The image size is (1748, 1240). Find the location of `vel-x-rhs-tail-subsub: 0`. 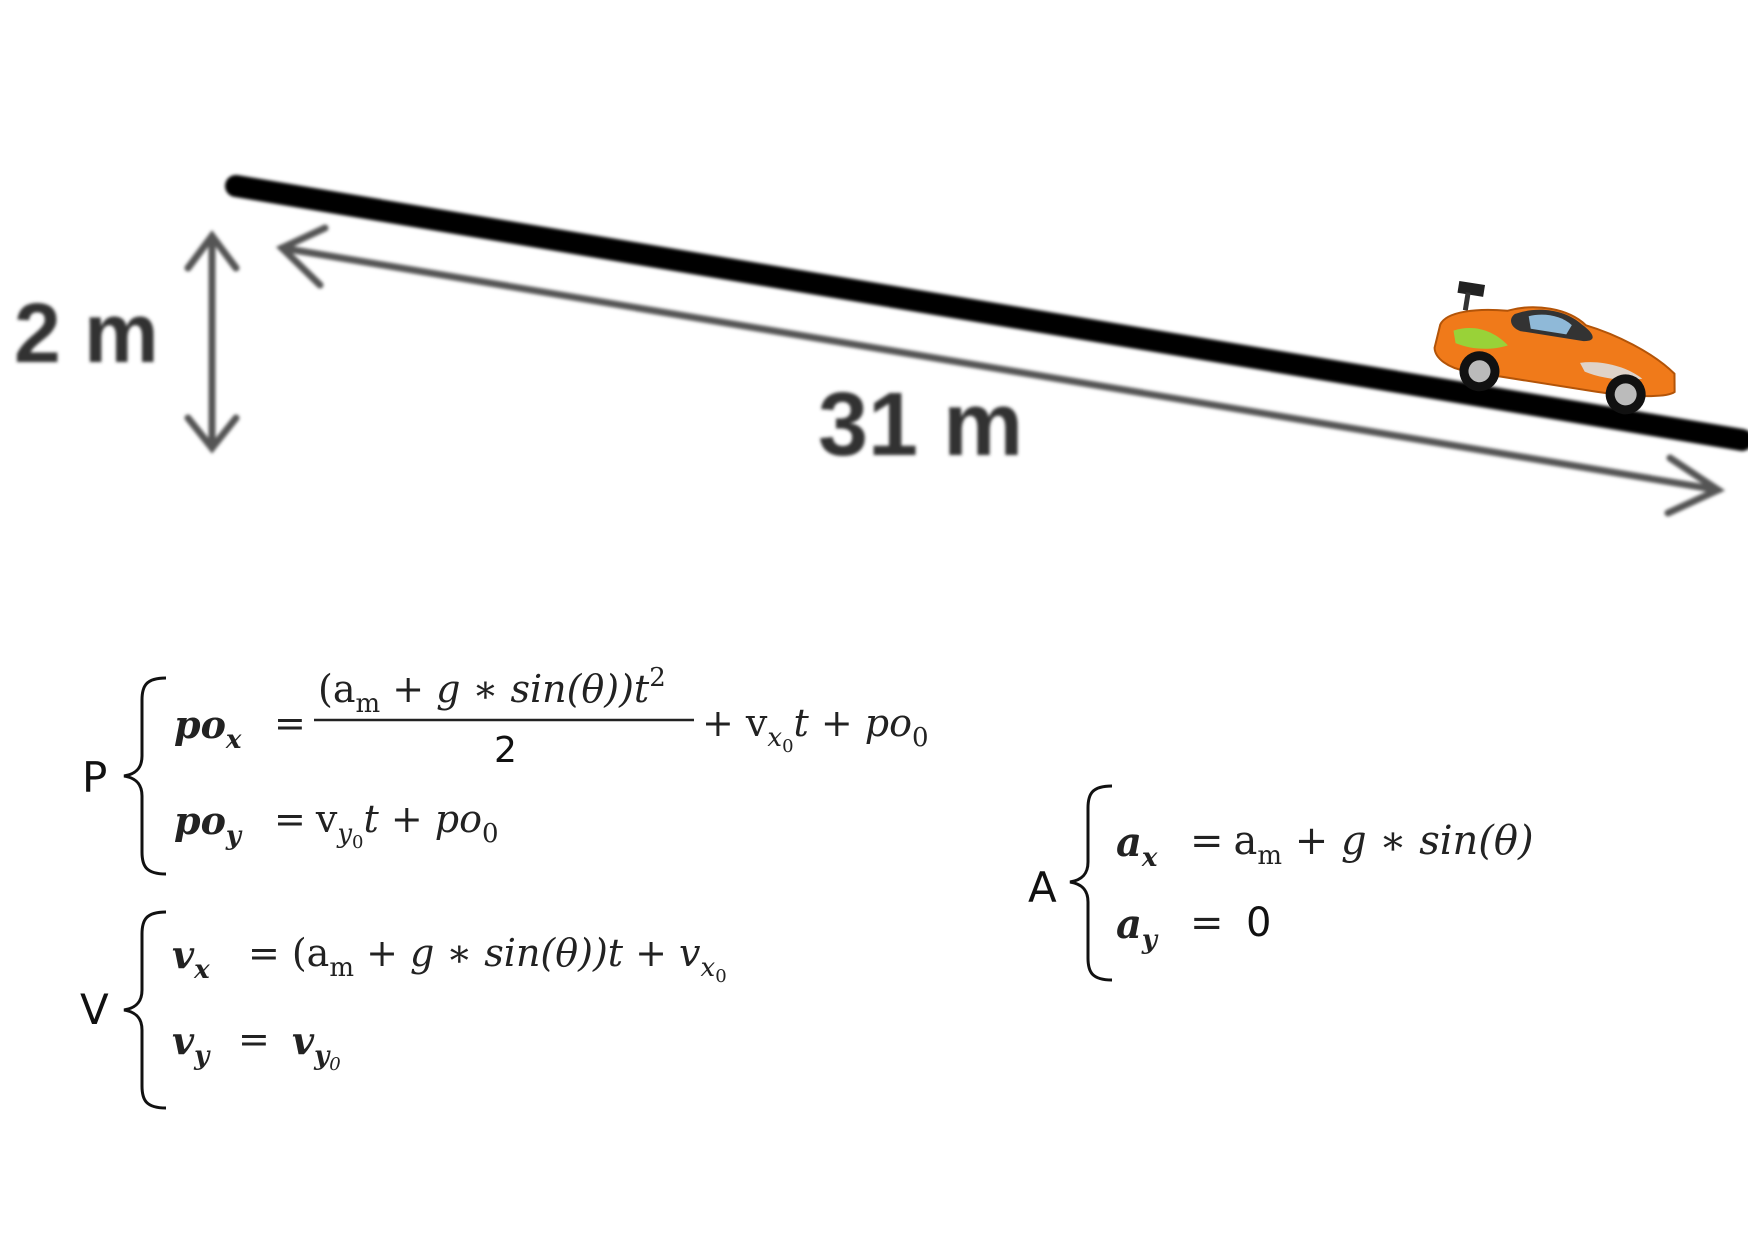

vel-x-rhs-tail-subsub: 0 is located at coordinates (720, 976).